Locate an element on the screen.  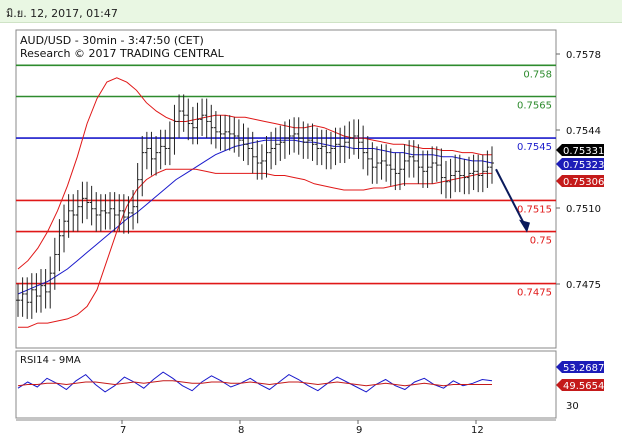
y-tick-label: 0.7475 is located at coordinates (583, 285).